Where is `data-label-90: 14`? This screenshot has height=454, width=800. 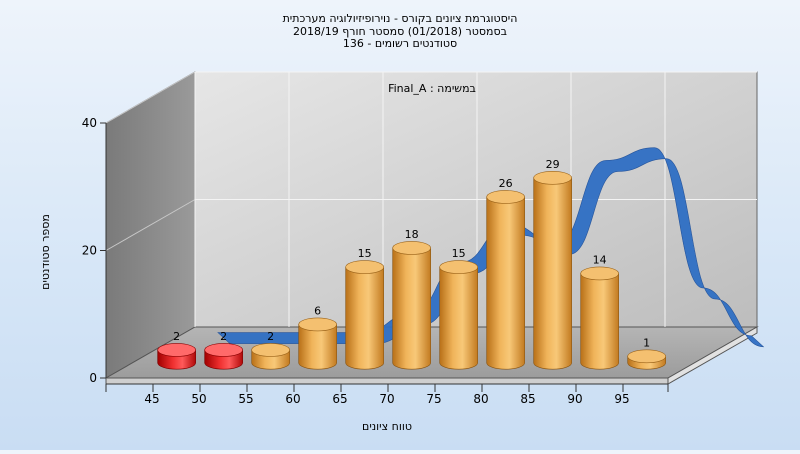
data-label-90: 14 is located at coordinates (600, 259).